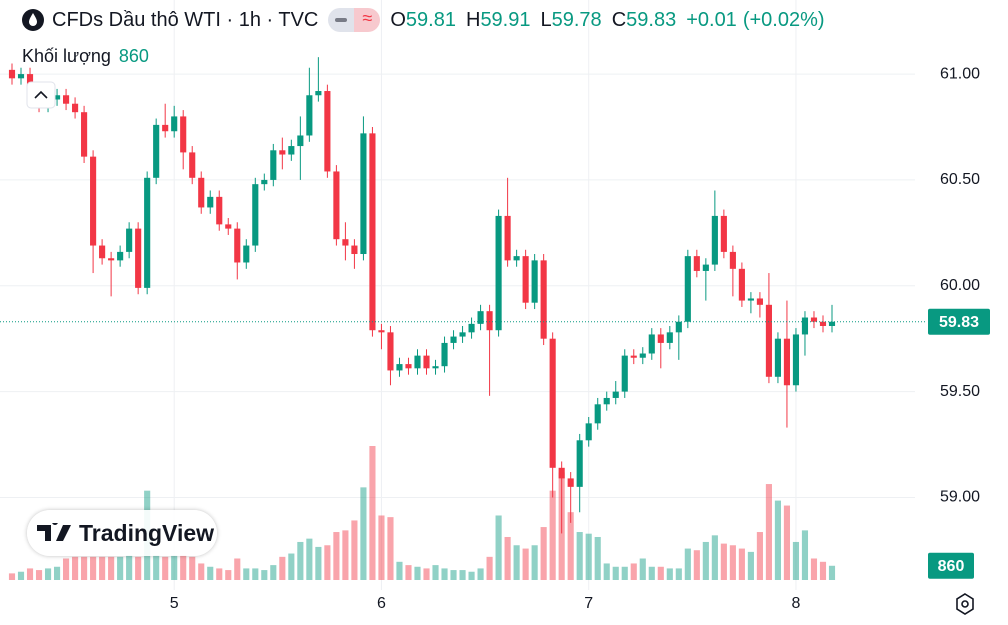 The height and width of the screenshot is (625, 1008). What do you see at coordinates (133, 56) in the screenshot?
I see `volume-value: 860` at bounding box center [133, 56].